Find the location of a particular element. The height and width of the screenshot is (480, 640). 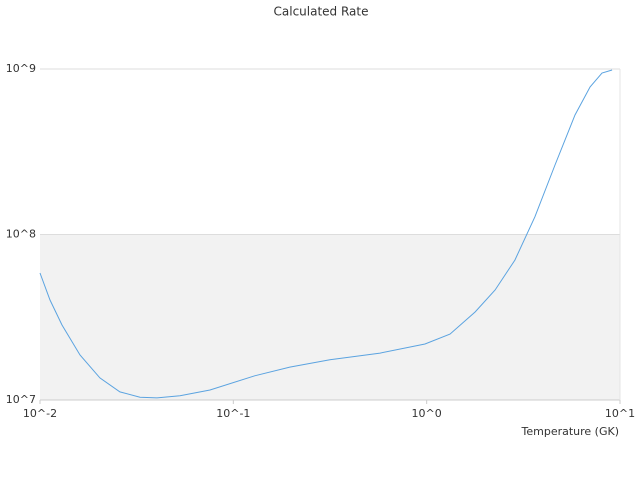

chart-title: Calculated Rate is located at coordinates (321, 12).